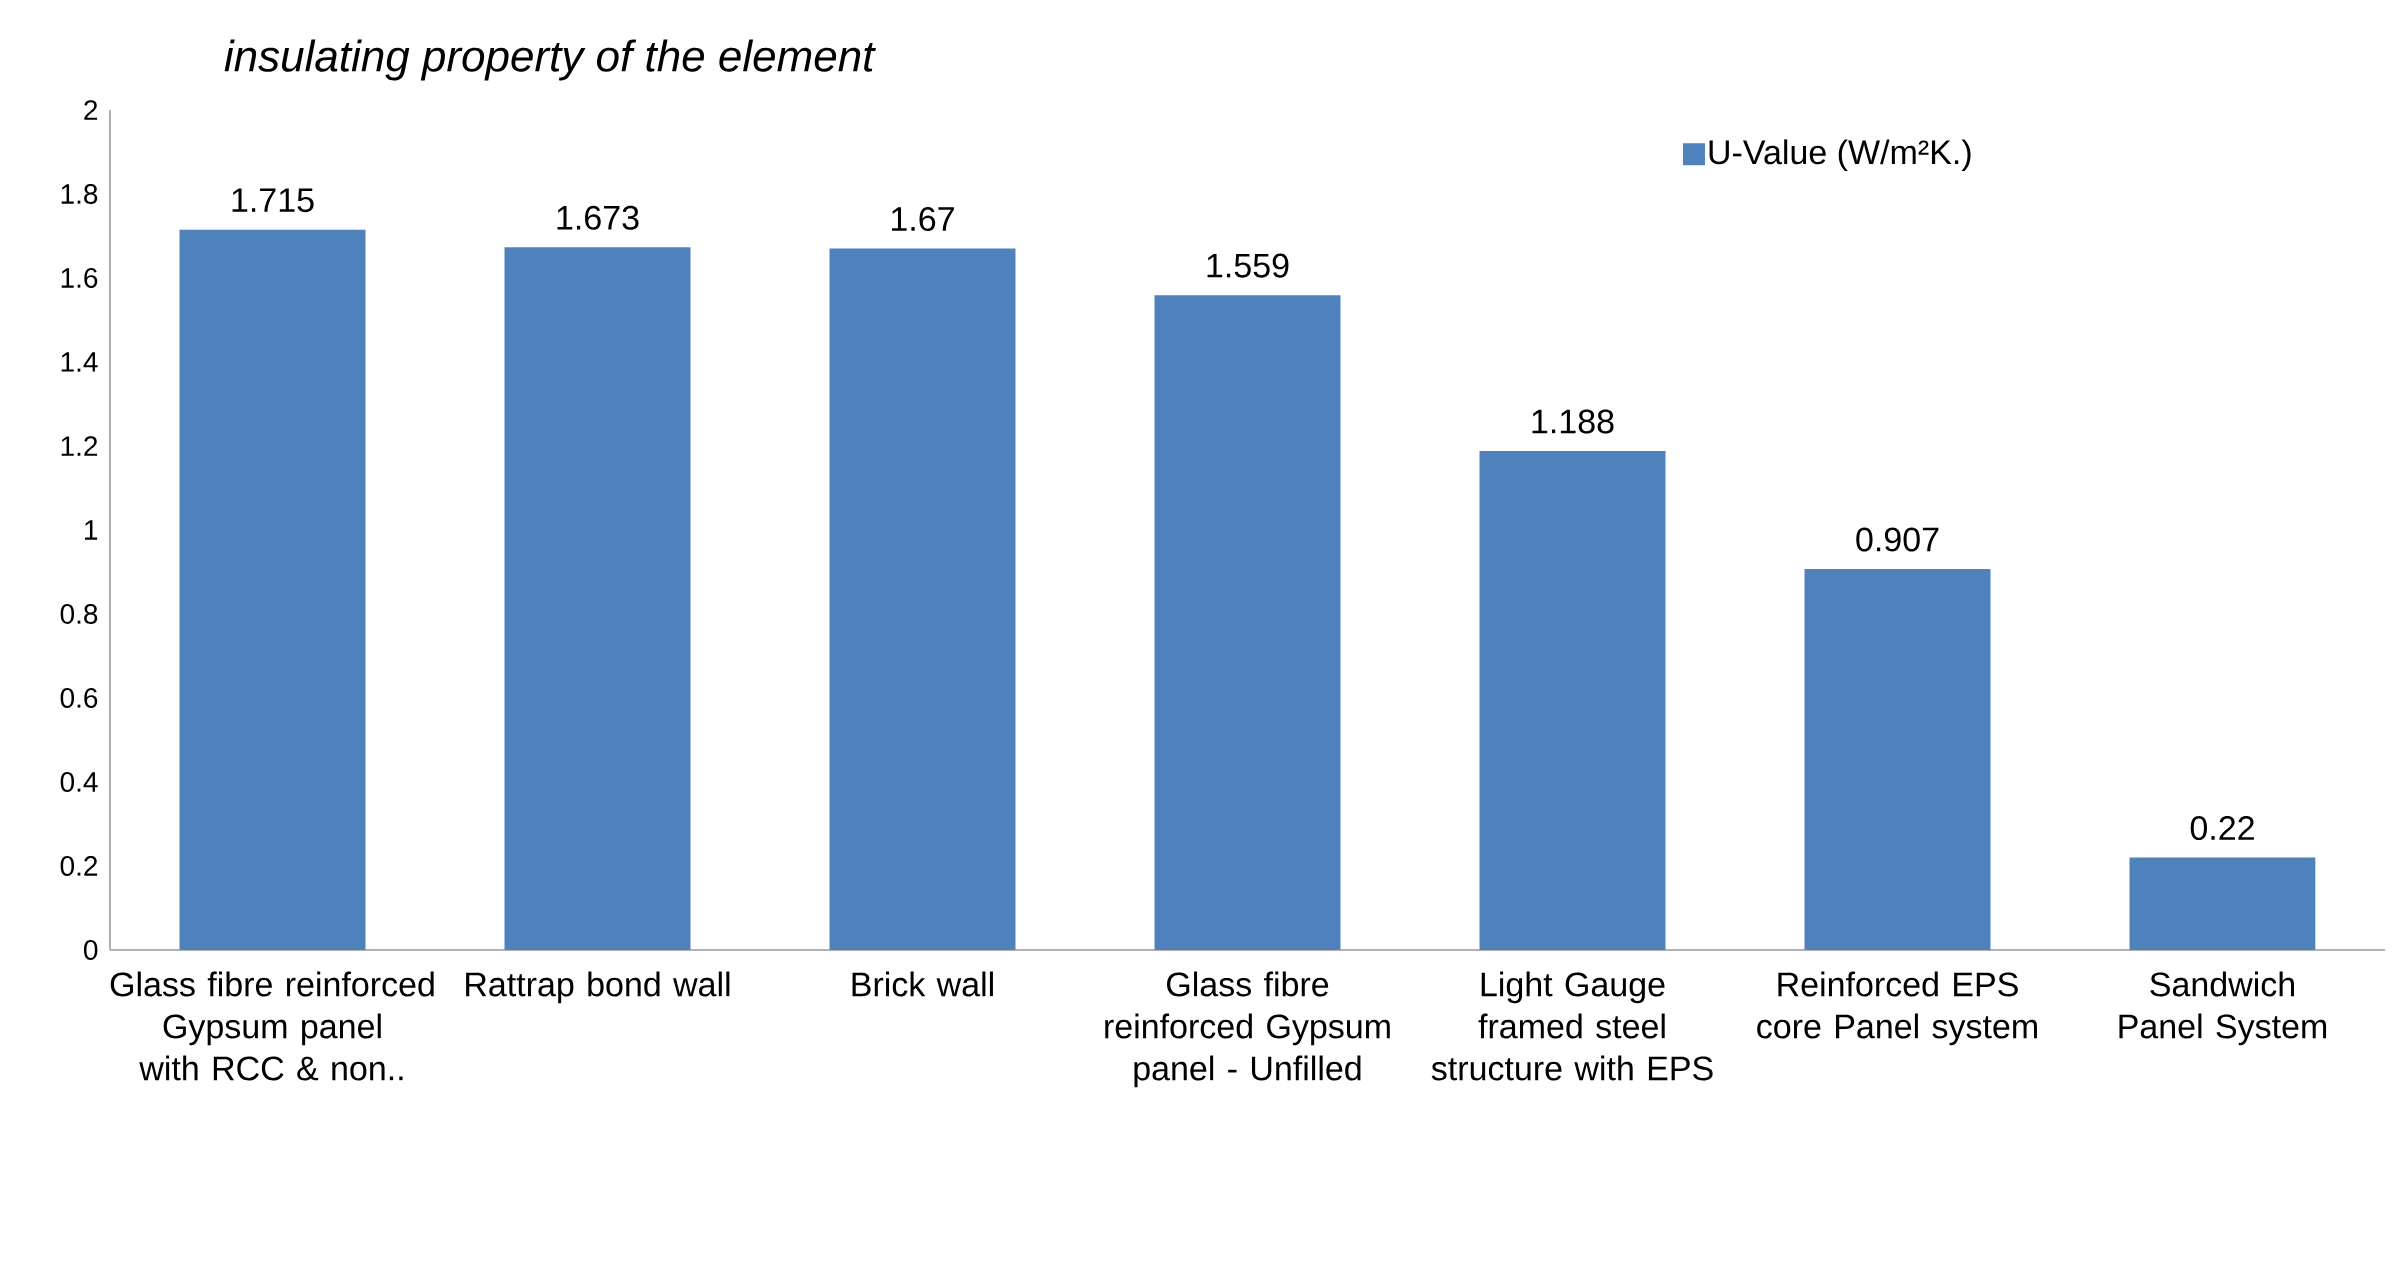  What do you see at coordinates (1247, 1029) in the screenshot?
I see `x-tick-label: Glass fibre reinforced Gypsum panel - Unfilled` at bounding box center [1247, 1029].